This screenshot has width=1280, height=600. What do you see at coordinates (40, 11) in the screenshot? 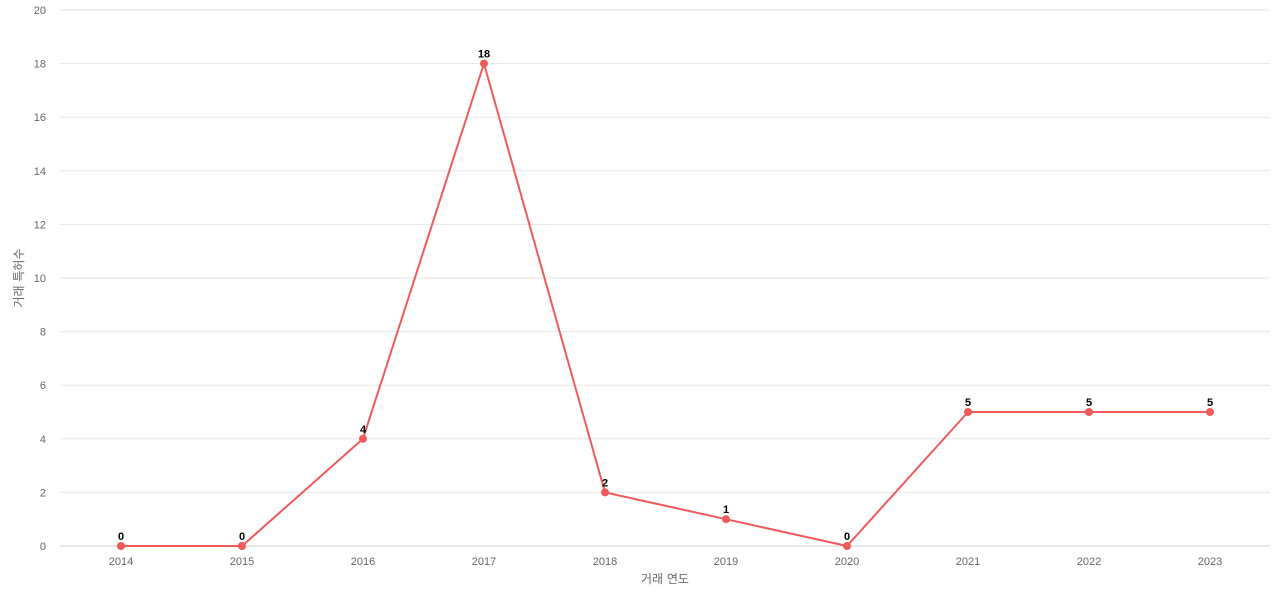
I see `y-tick-label: 20` at bounding box center [40, 11].